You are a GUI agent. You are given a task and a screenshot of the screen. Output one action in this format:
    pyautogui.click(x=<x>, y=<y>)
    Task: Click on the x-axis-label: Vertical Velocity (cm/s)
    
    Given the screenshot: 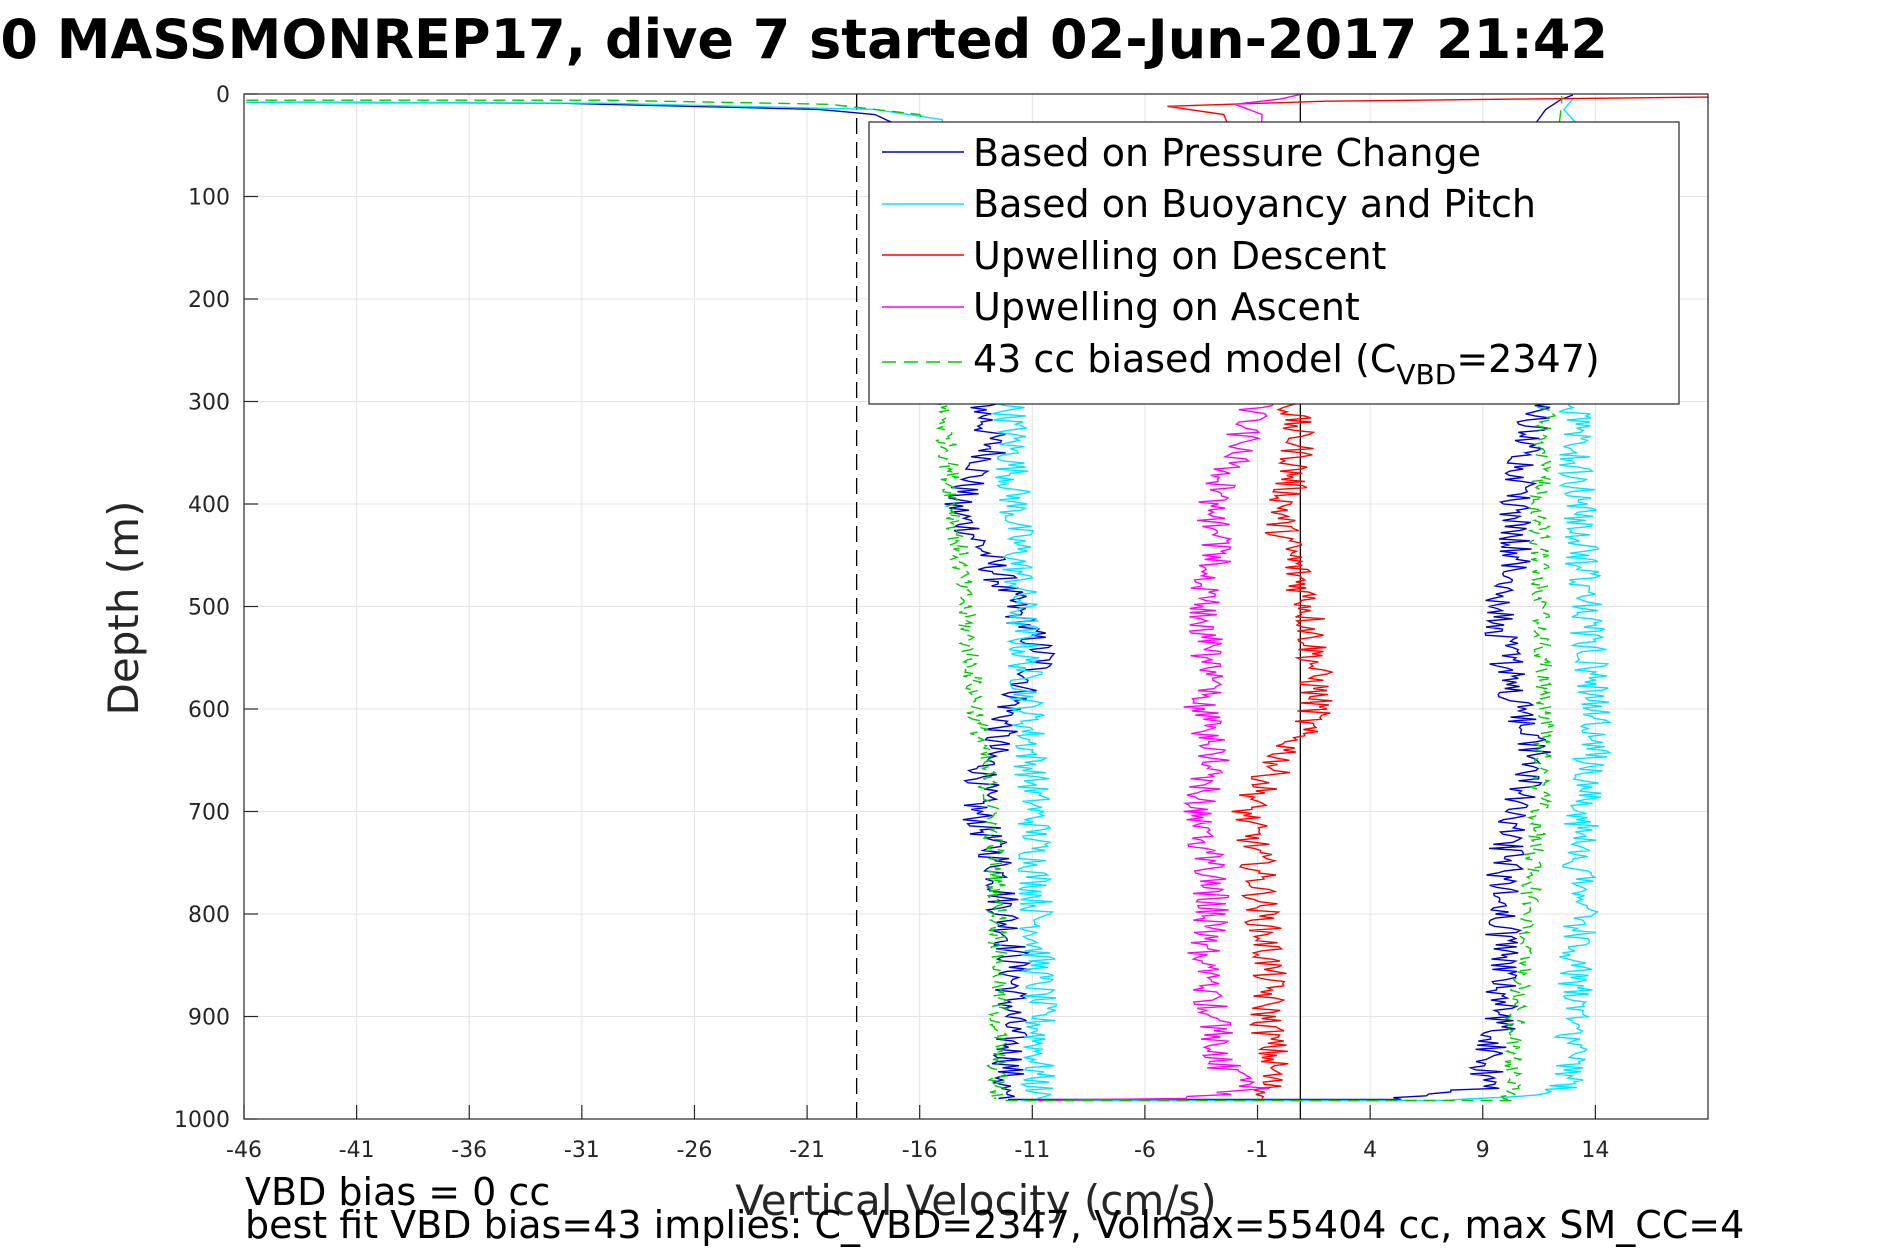 What is the action you would take?
    pyautogui.click(x=975, y=1200)
    